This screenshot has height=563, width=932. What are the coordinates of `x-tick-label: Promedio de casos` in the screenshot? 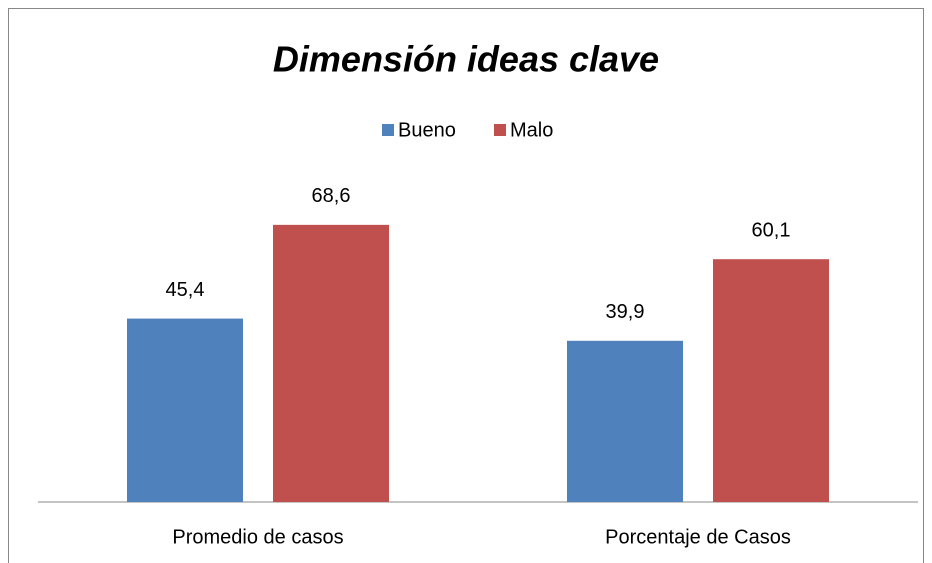 It's located at (257, 537).